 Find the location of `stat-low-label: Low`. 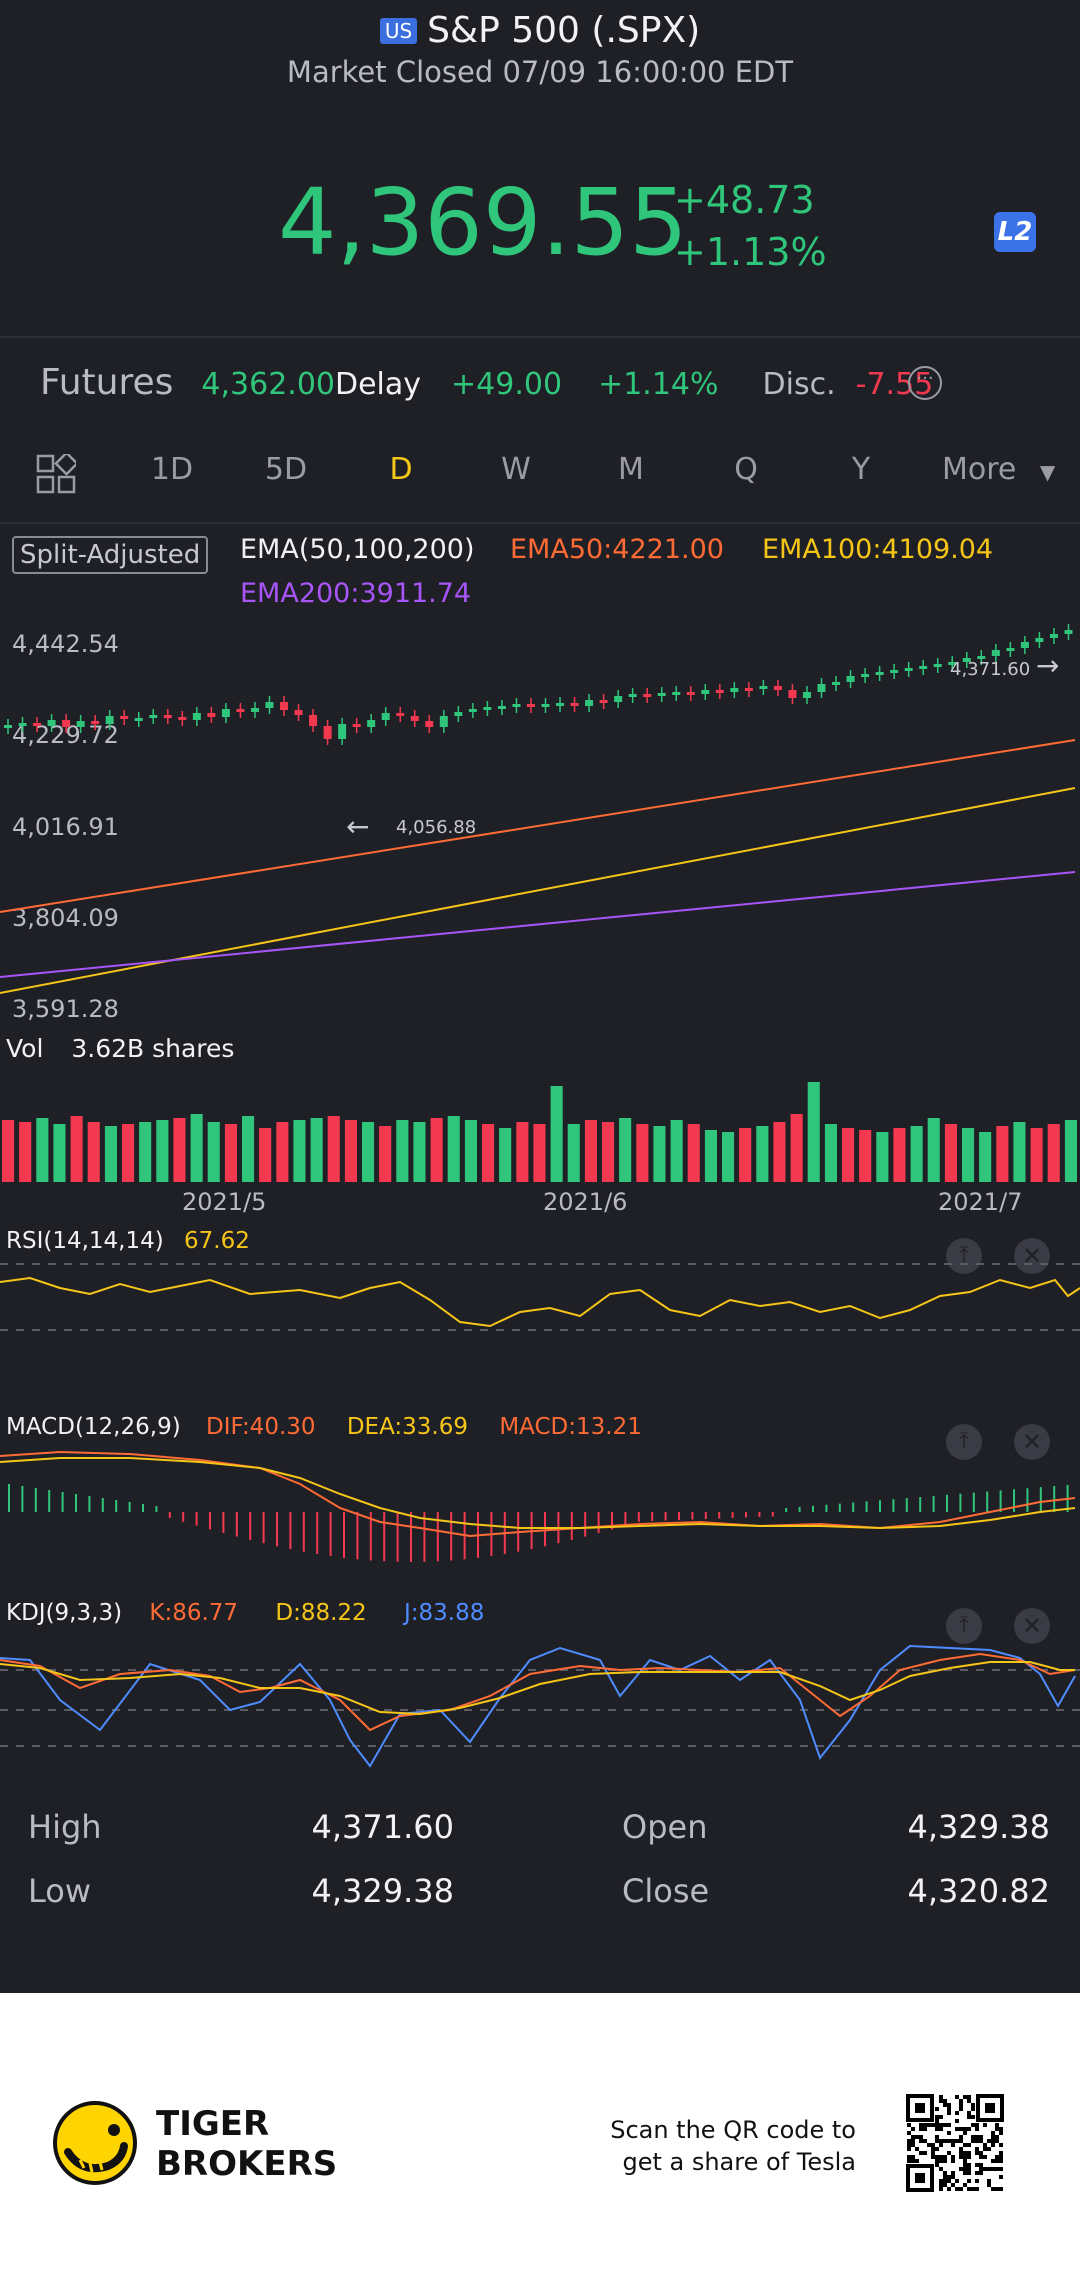

stat-low-label: Low is located at coordinates (60, 1891).